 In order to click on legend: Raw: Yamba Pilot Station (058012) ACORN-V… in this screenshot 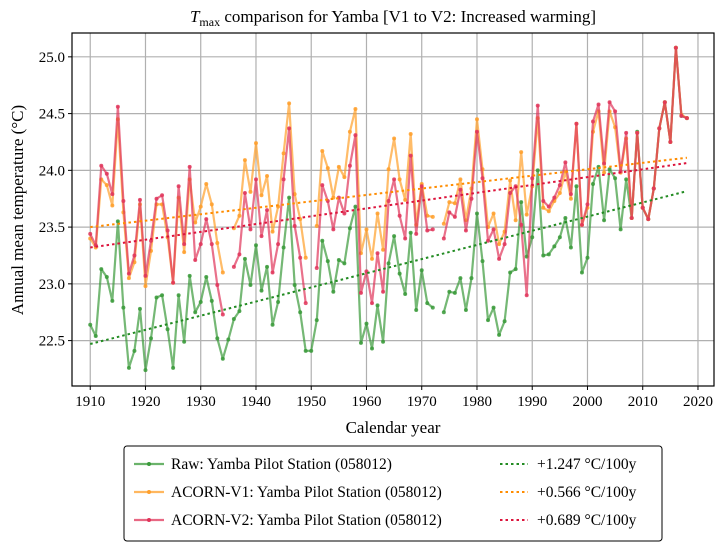, I will do `click(393, 493)`.